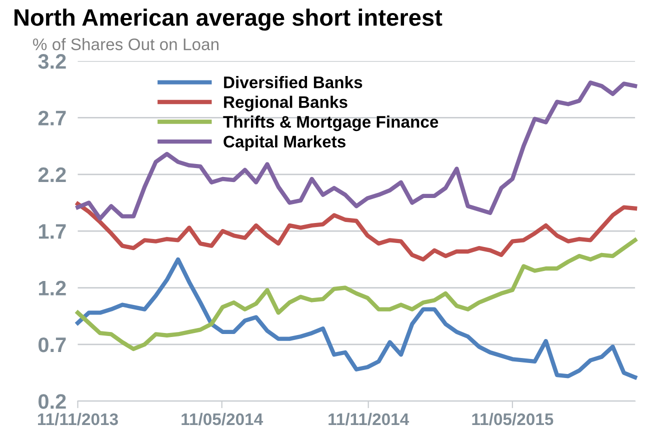 This screenshot has width=648, height=436. I want to click on legend-label: Regional Banks, so click(286, 104).